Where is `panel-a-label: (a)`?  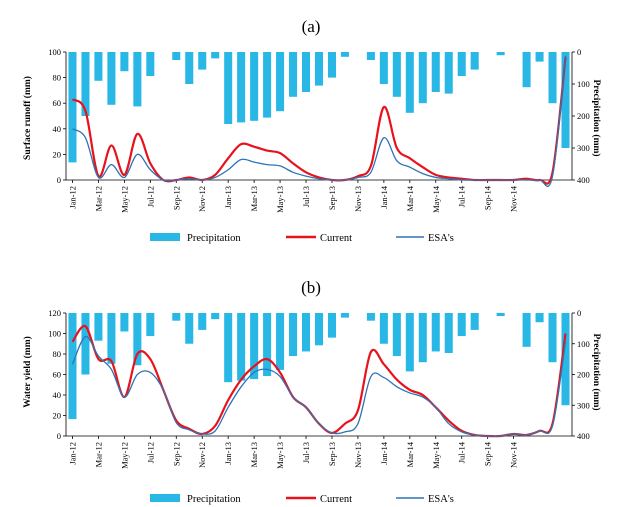
panel-a-label: (a) is located at coordinates (311, 26).